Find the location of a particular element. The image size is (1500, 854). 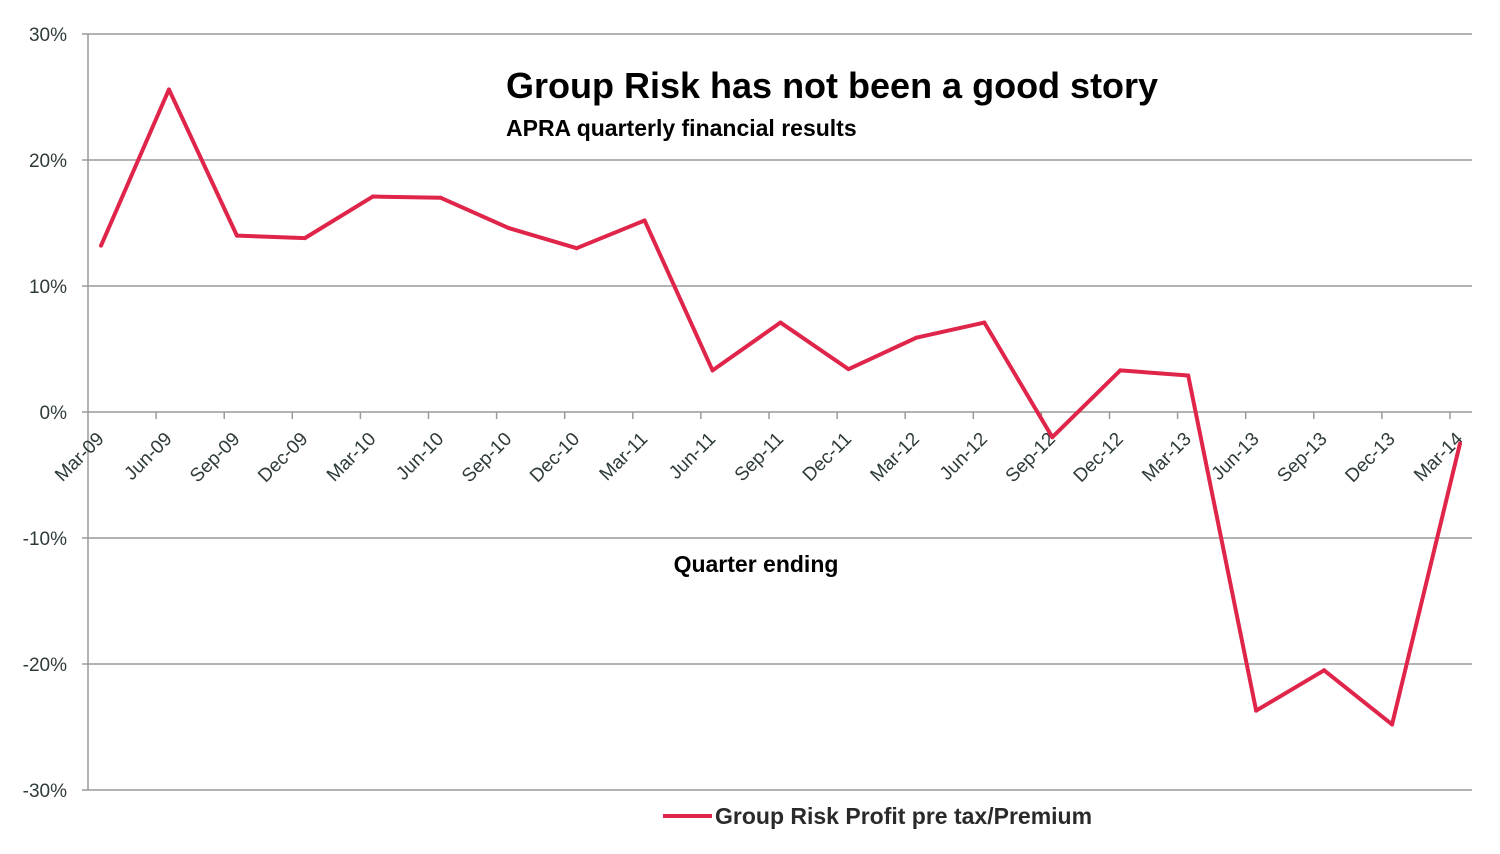

y-tick-label: -30% is located at coordinates (45, 791).